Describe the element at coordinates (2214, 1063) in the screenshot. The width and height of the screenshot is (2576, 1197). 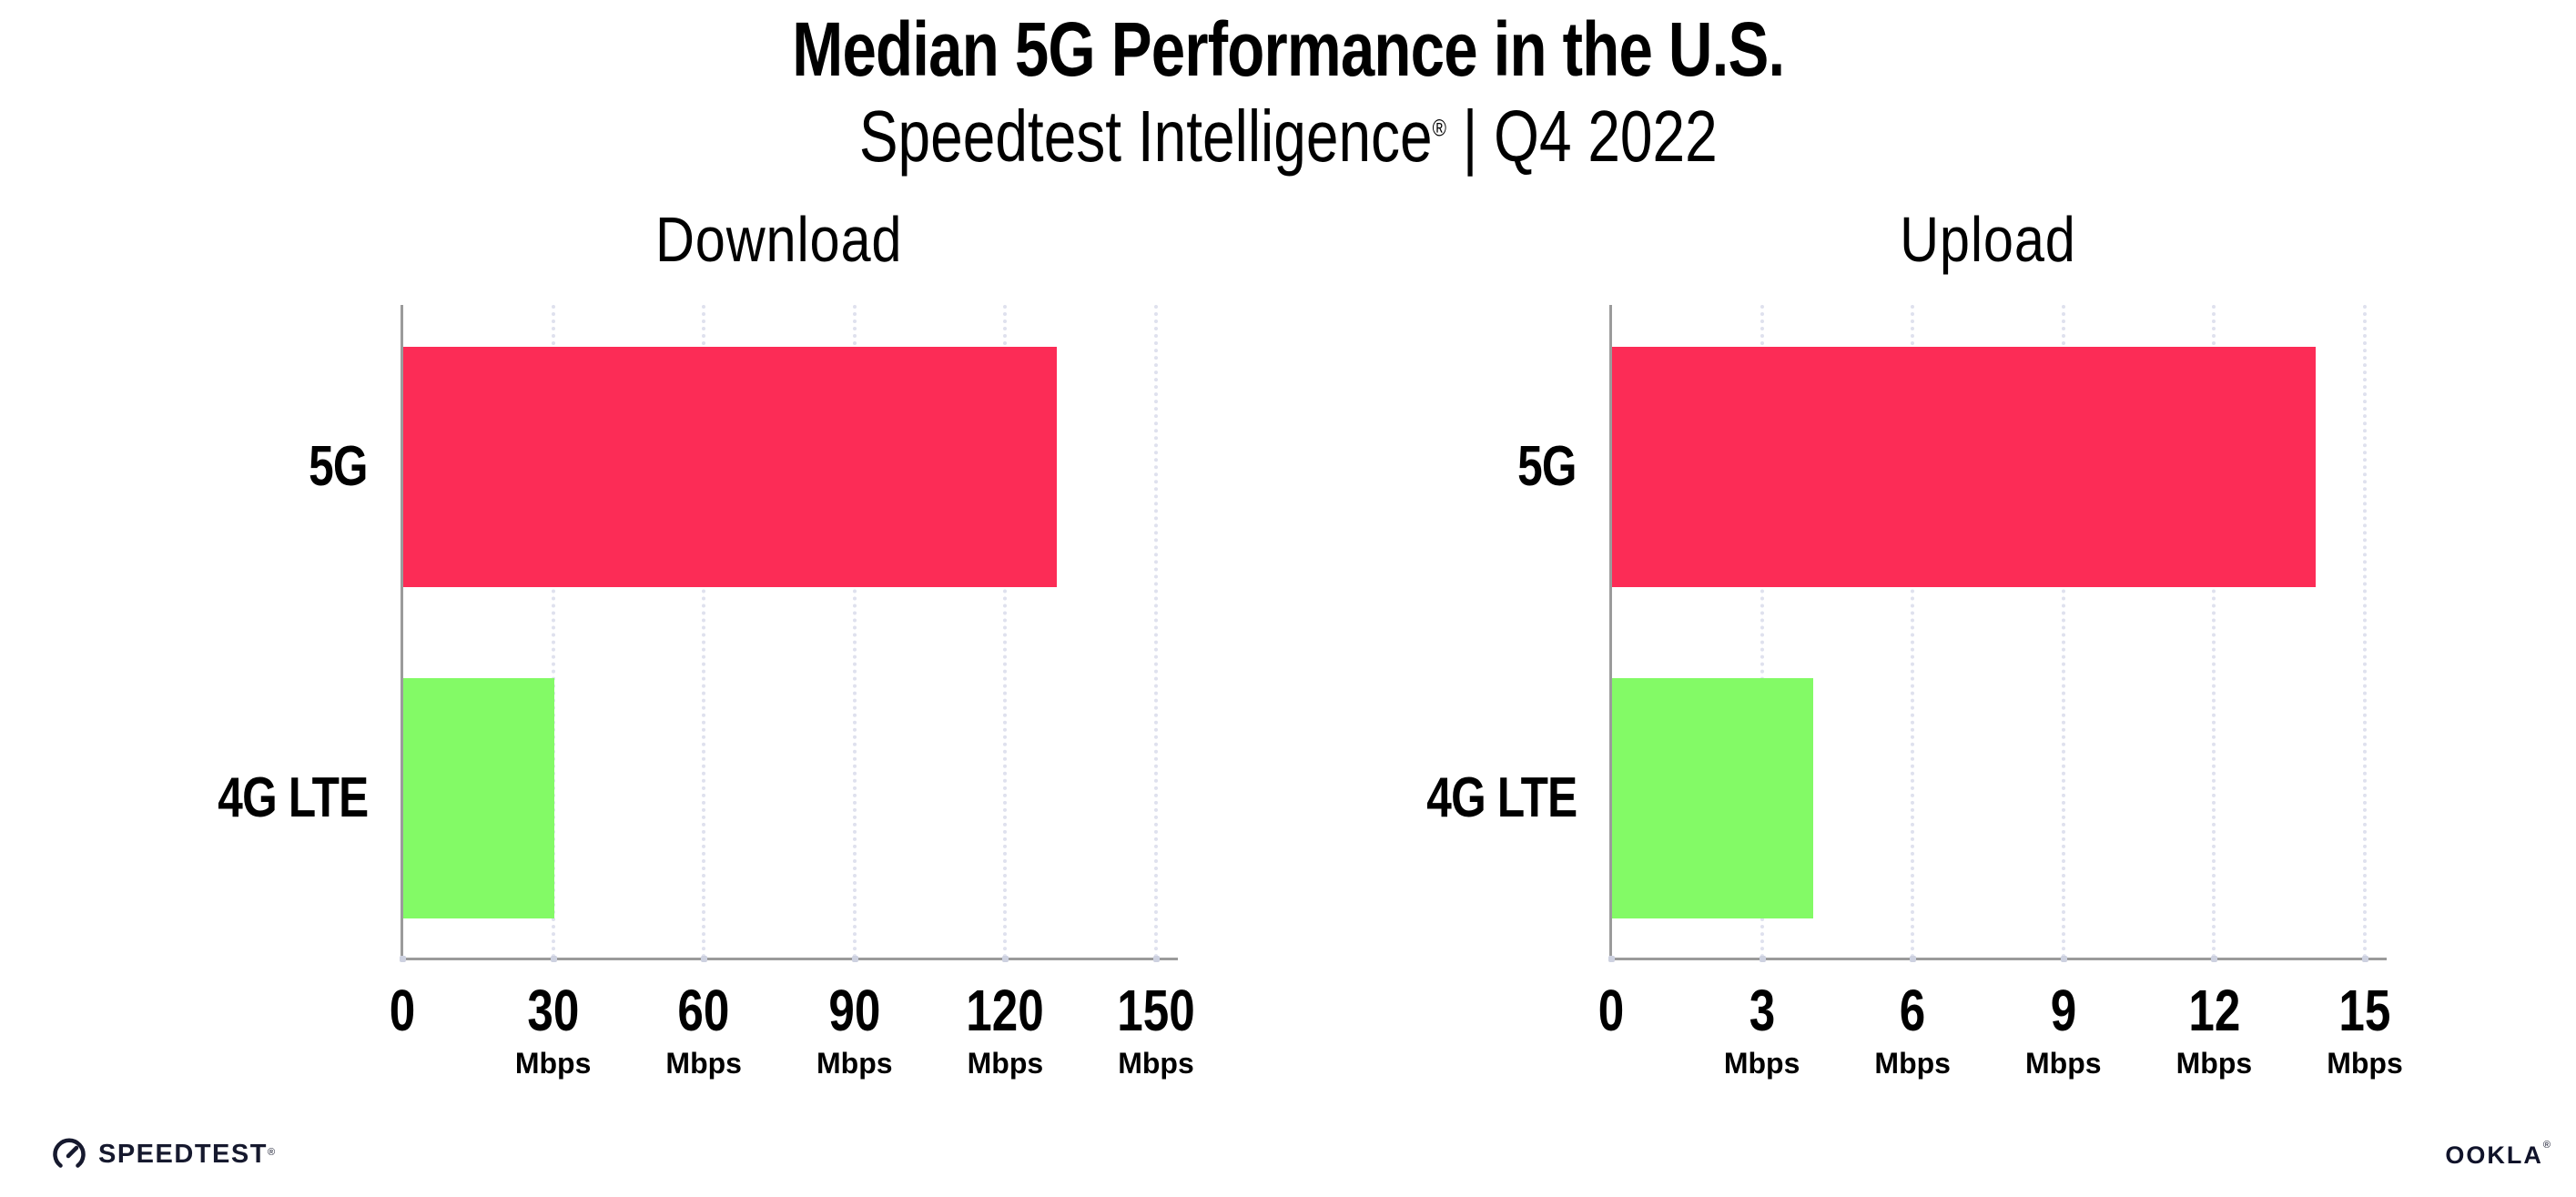
I see `tick-unit-12: Mbps` at that location.